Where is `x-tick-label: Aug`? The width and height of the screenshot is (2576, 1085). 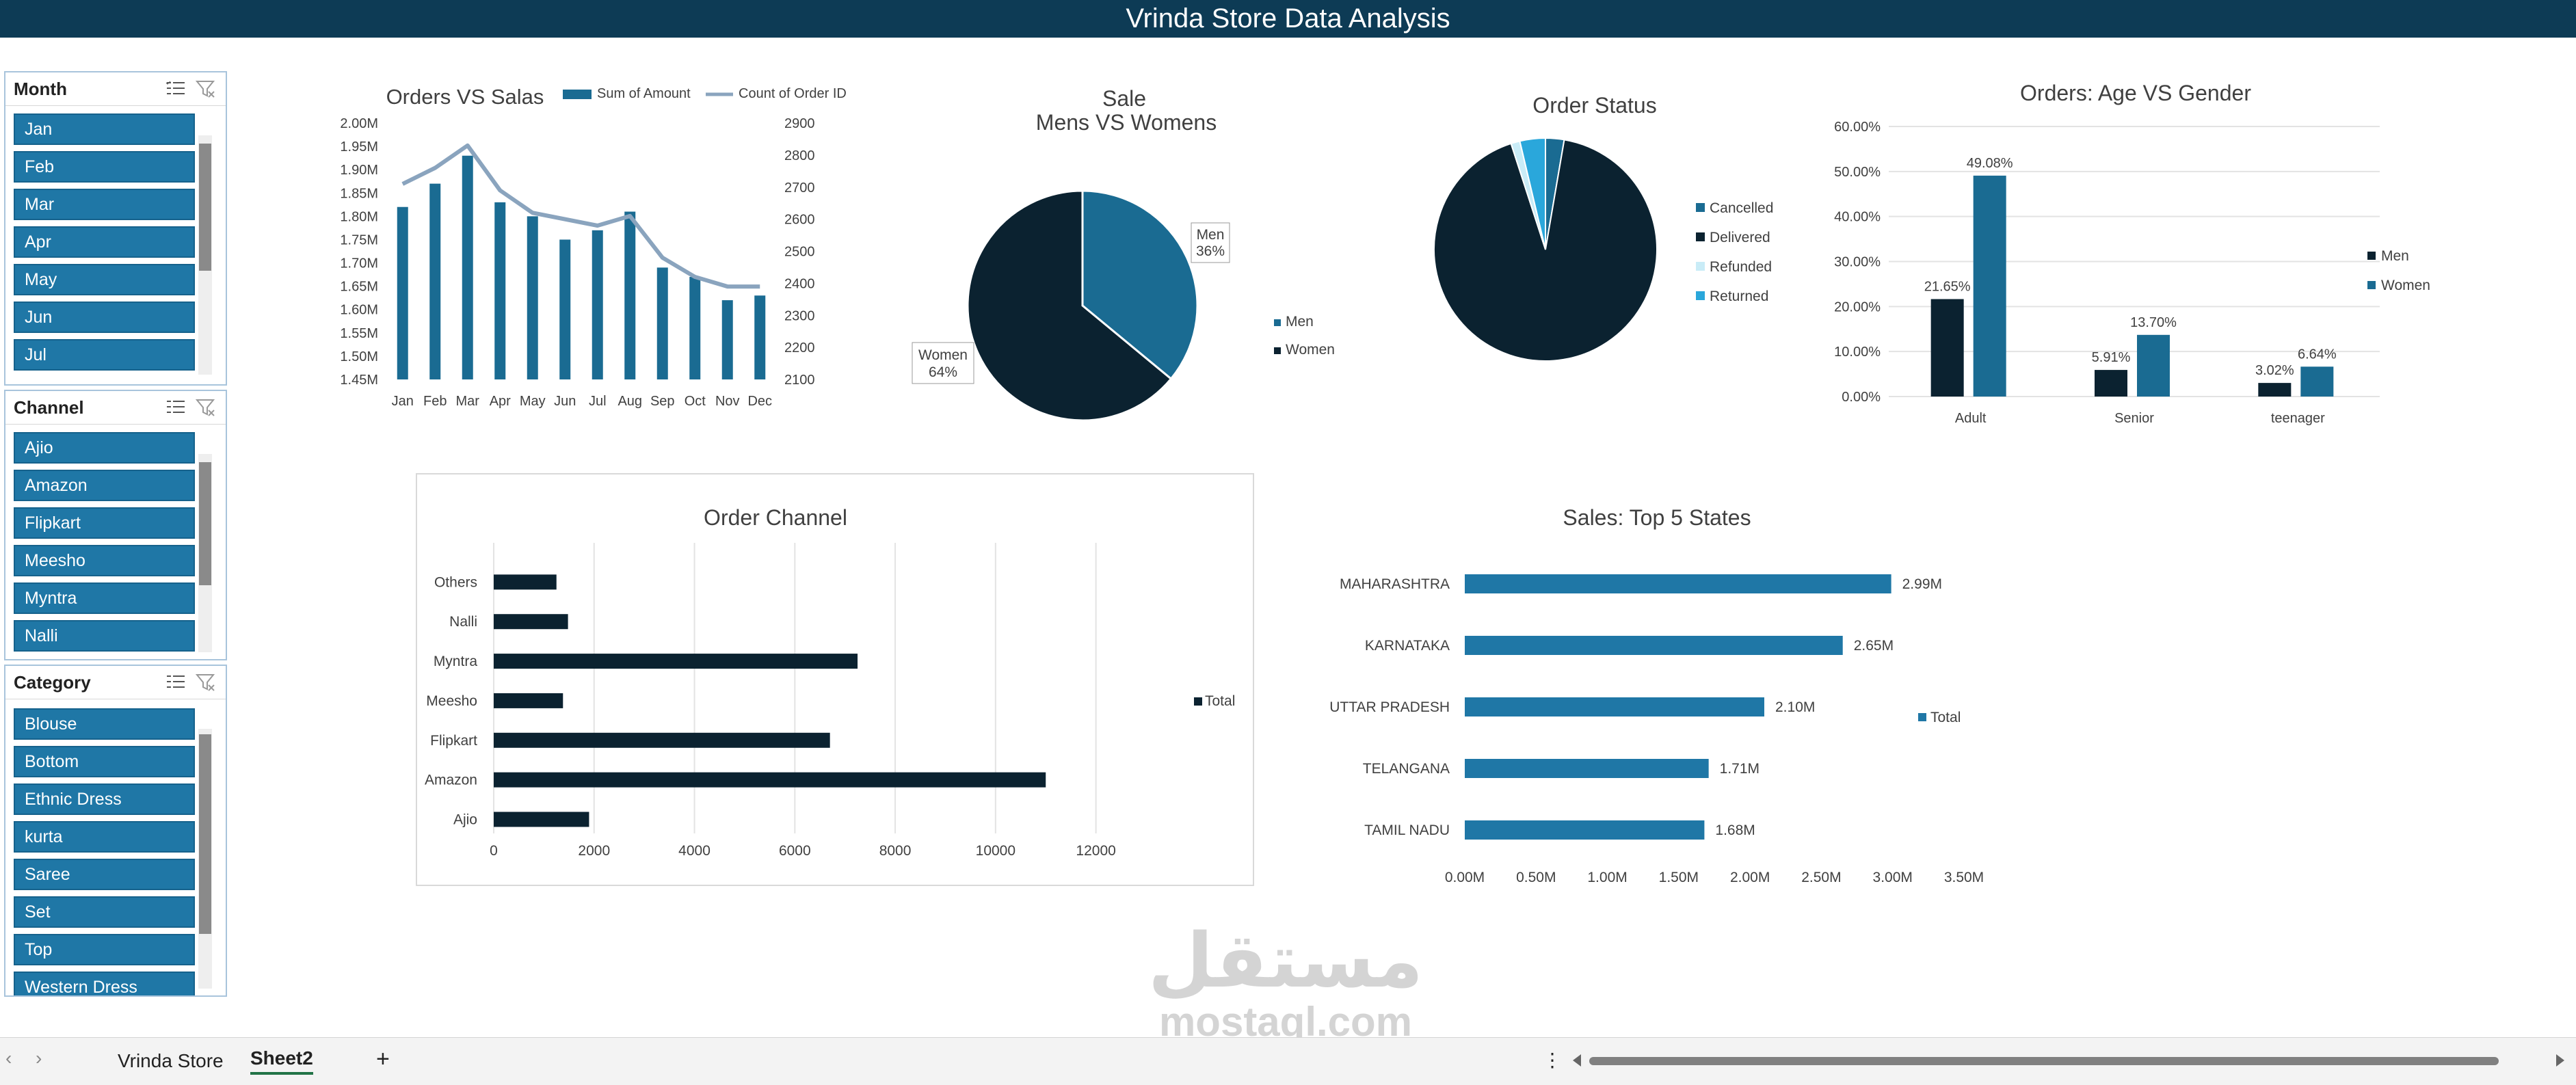 x-tick-label: Aug is located at coordinates (630, 402).